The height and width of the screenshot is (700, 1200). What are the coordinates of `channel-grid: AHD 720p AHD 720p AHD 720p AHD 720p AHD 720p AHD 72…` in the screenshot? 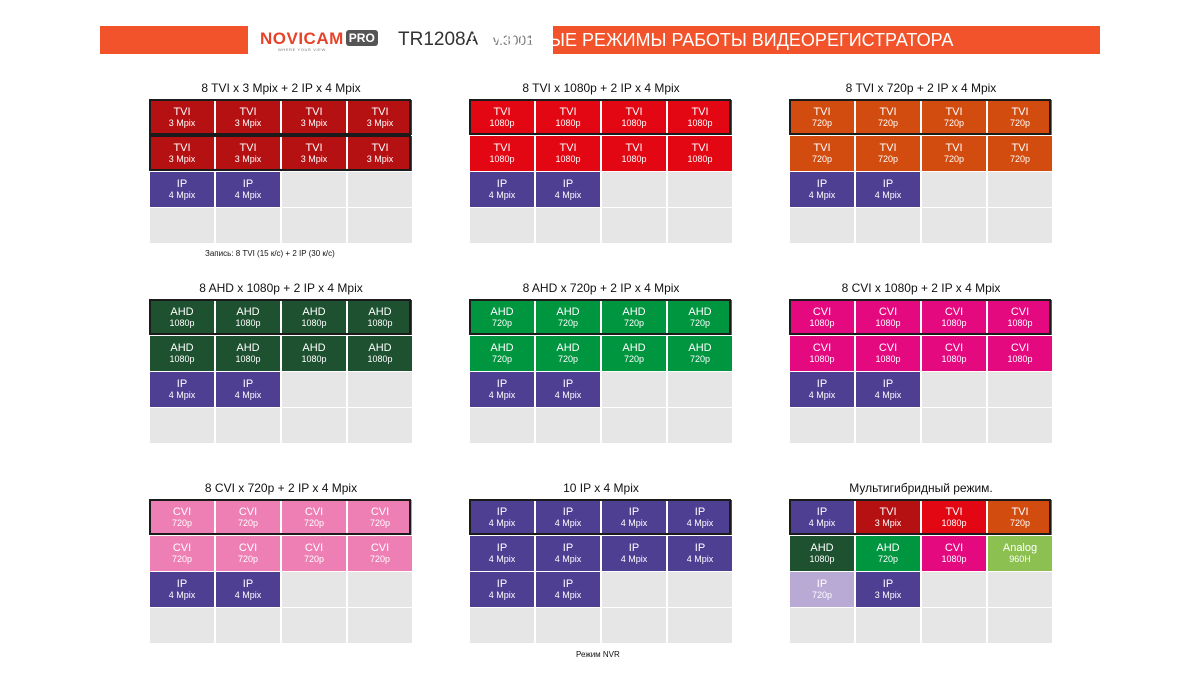 It's located at (600, 372).